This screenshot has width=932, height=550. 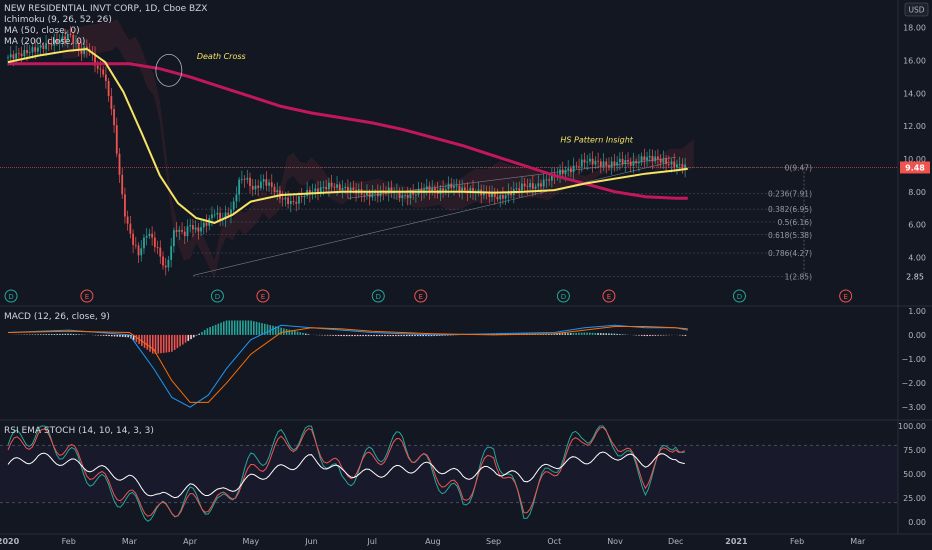 I want to click on rsi-tick-label: 25.00, so click(x=914, y=498).